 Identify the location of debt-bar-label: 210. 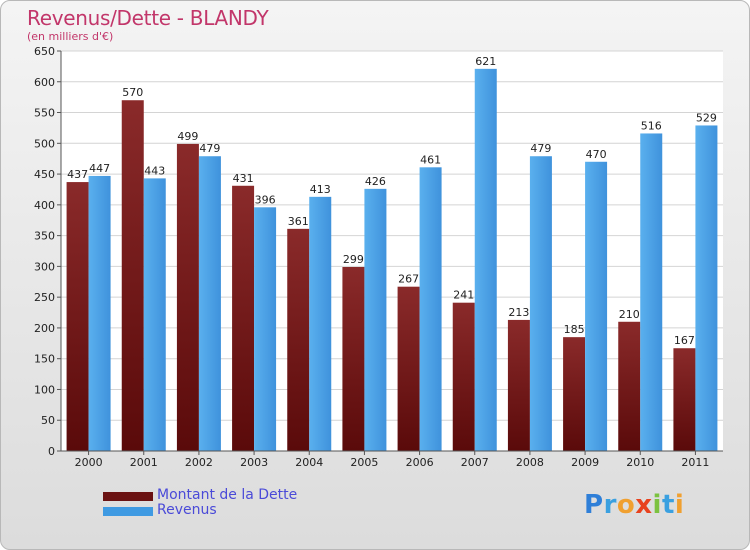
(629, 314).